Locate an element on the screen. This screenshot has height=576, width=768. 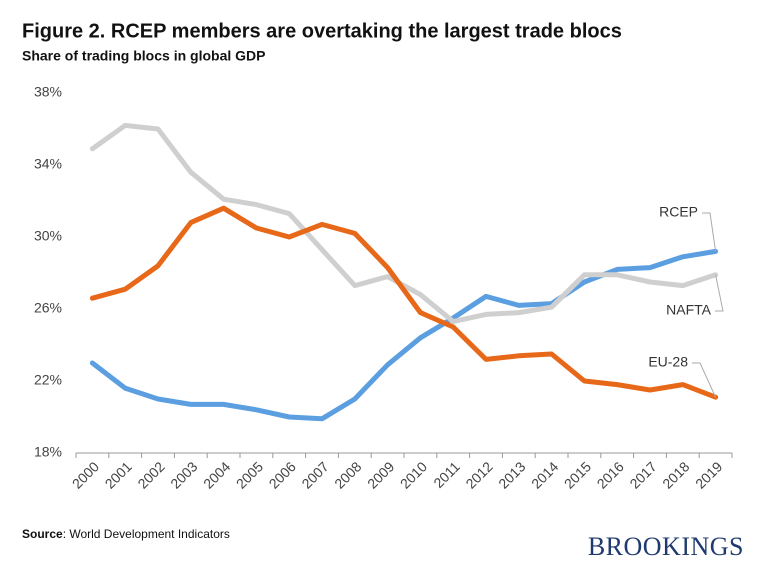
series-label: NAFTA is located at coordinates (689, 310).